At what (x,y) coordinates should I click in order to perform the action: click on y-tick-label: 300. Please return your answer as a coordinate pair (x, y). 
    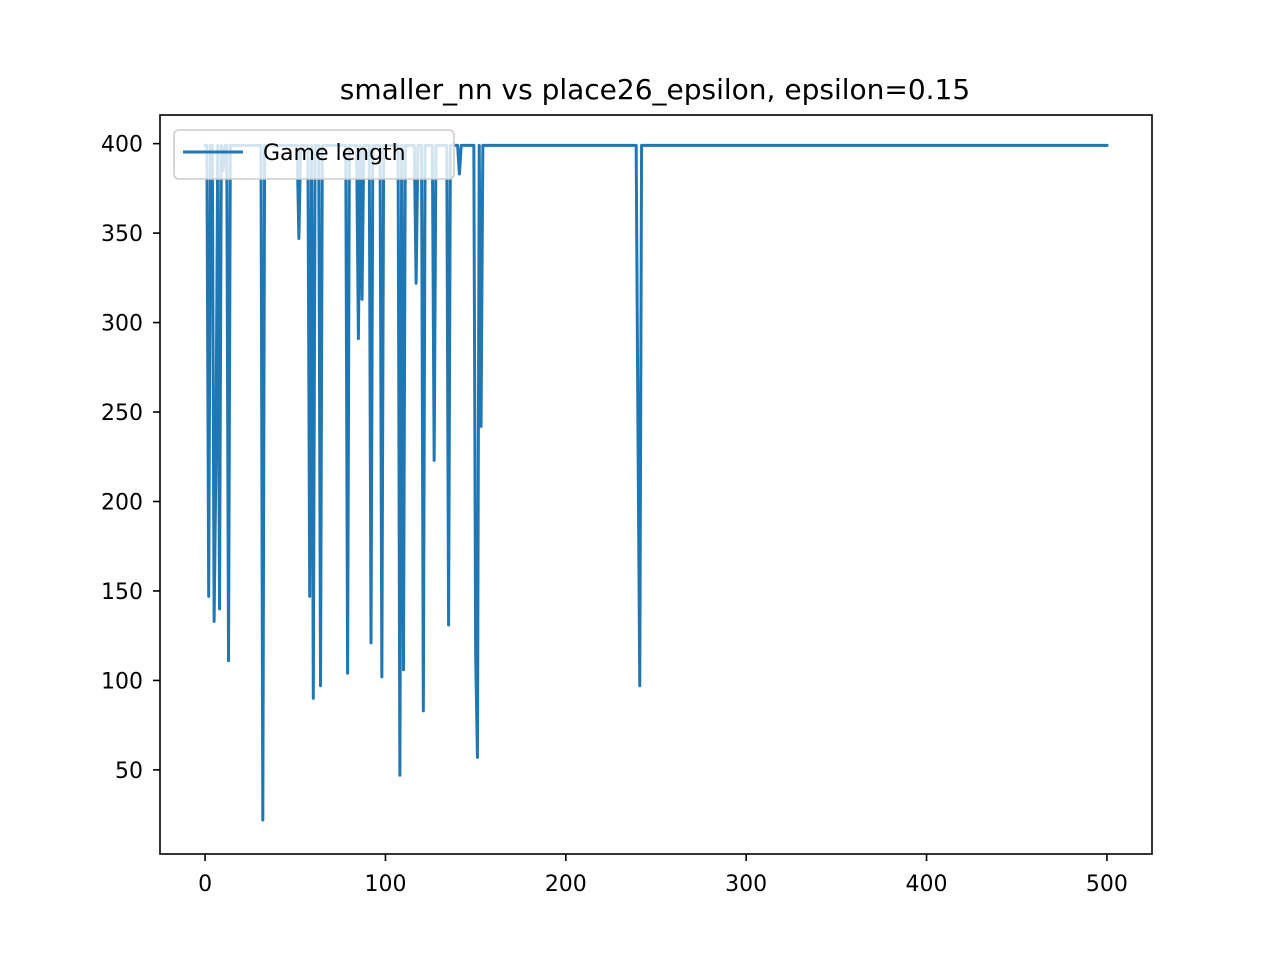
    Looking at the image, I should click on (122, 324).